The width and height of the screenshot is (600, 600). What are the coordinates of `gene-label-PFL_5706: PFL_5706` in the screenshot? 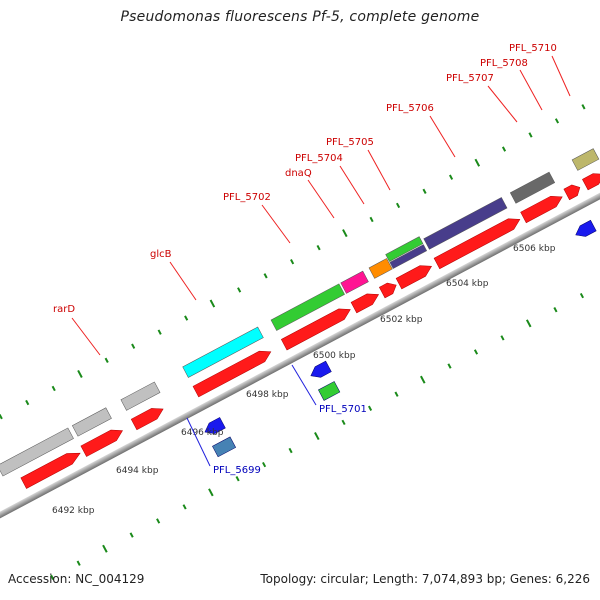 It's located at (410, 108).